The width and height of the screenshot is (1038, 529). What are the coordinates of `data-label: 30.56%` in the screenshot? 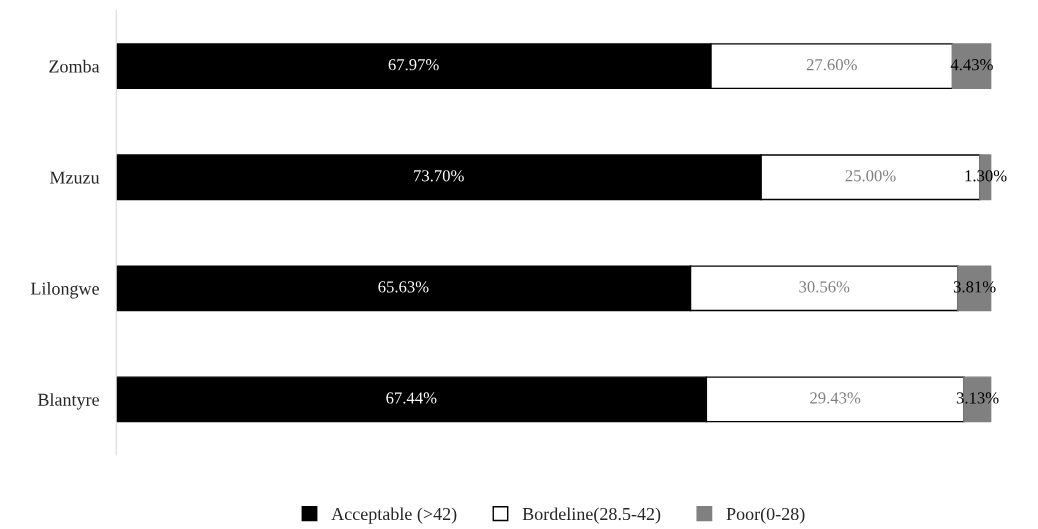 It's located at (824, 287).